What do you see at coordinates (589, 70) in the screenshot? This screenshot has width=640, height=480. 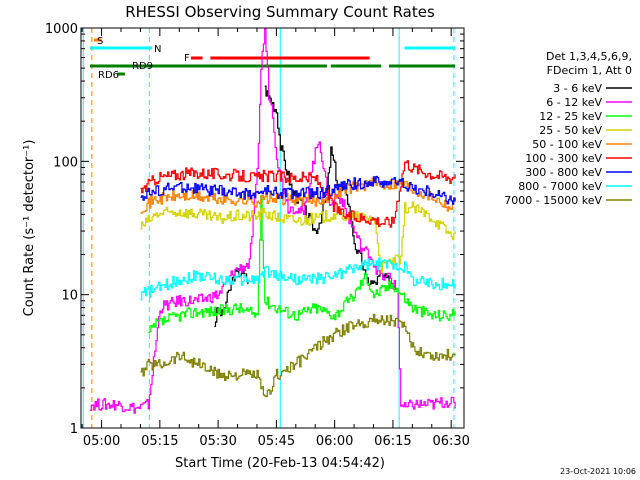 I see `legend-header-line-2: FDecim 1, Att 0` at bounding box center [589, 70].